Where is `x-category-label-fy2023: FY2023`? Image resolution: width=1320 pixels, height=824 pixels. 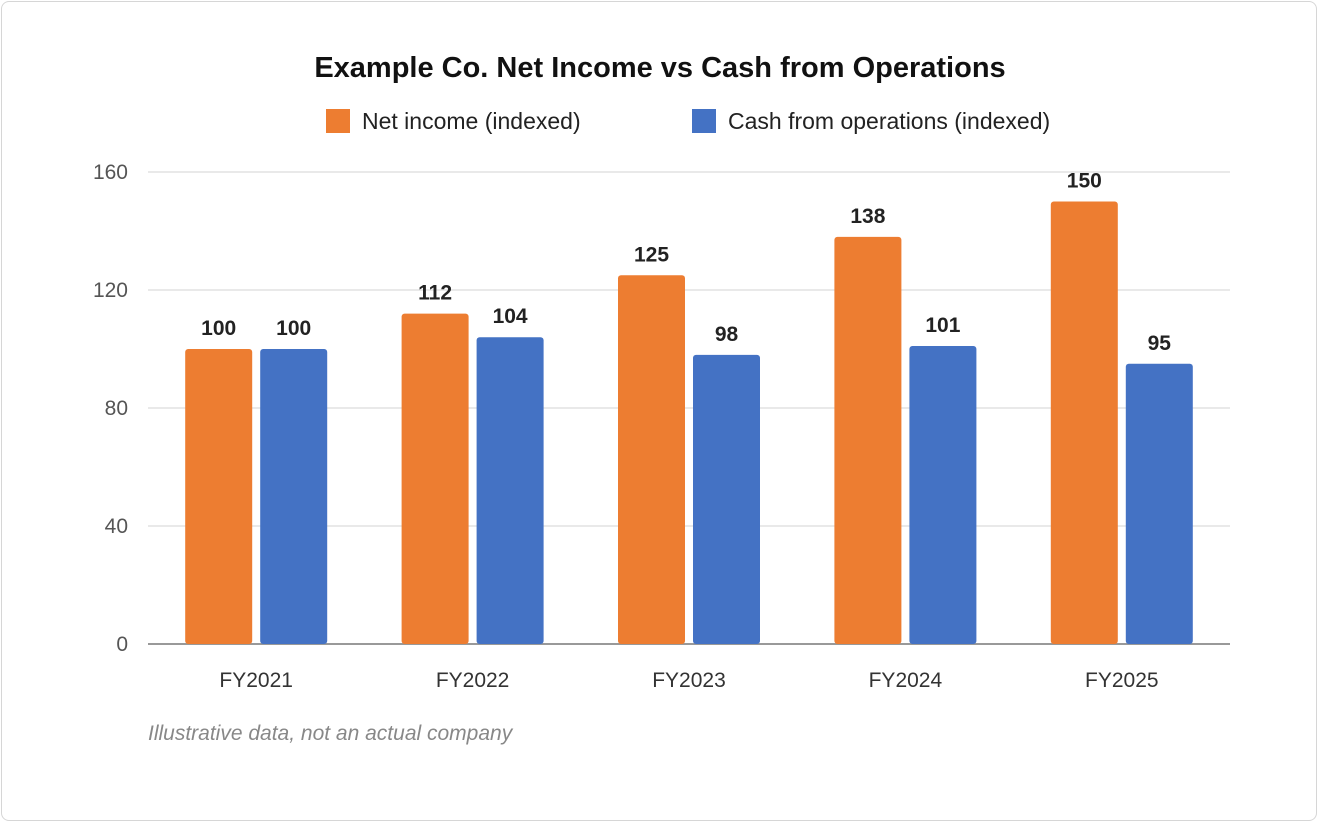 x-category-label-fy2023: FY2023 is located at coordinates (689, 680).